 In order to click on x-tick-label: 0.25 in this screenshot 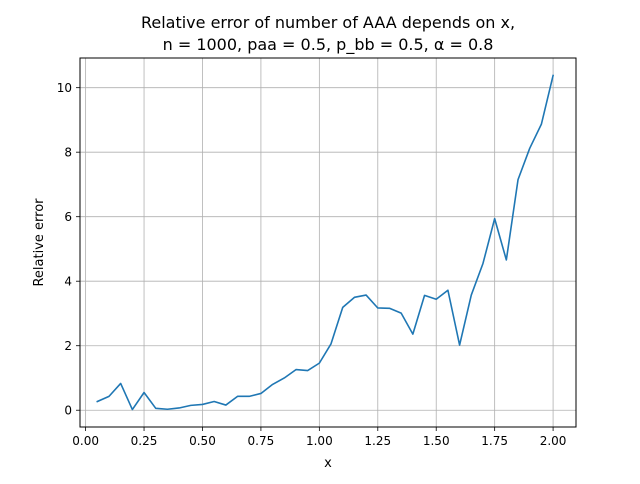, I will do `click(144, 441)`.